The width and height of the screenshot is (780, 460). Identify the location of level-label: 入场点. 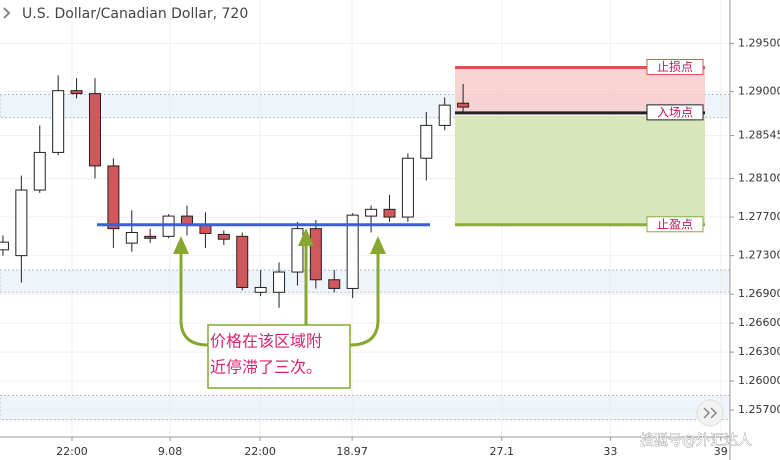
(675, 112).